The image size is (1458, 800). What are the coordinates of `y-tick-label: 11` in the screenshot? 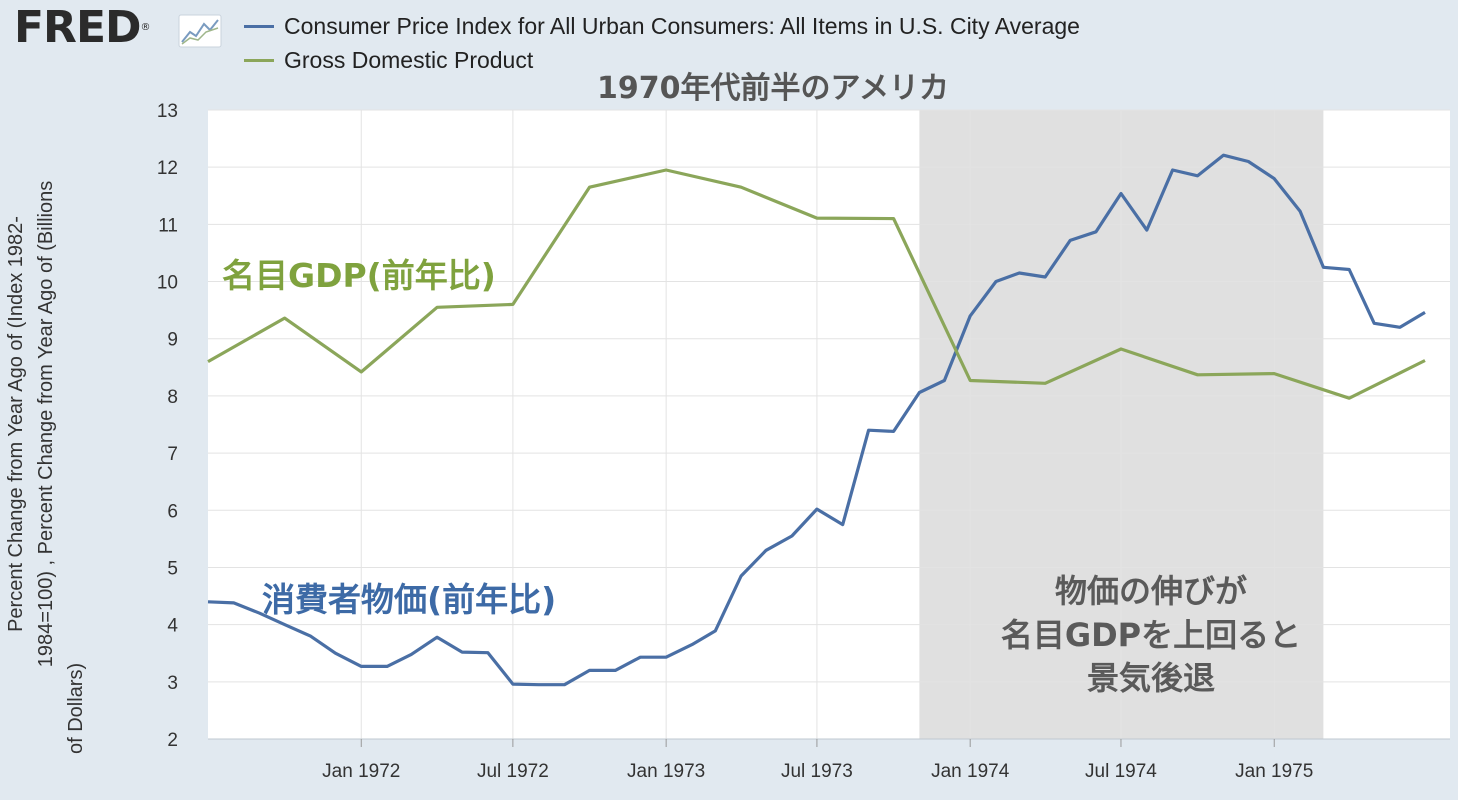 It's located at (168, 225).